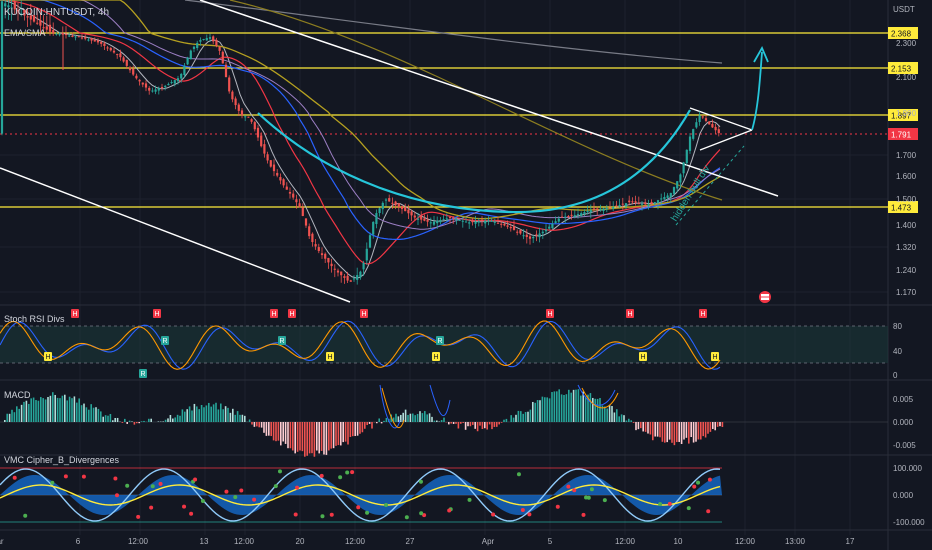 This screenshot has width=932, height=550. Describe the element at coordinates (410, 541) in the screenshot. I see `time-tick: 27` at that location.